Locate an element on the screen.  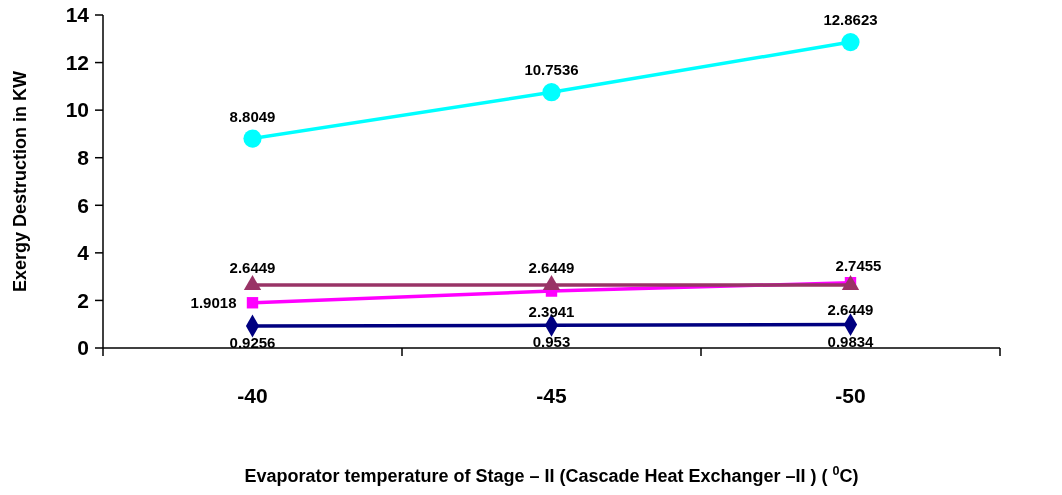
y-tick-label: 12 is located at coordinates (77, 62).